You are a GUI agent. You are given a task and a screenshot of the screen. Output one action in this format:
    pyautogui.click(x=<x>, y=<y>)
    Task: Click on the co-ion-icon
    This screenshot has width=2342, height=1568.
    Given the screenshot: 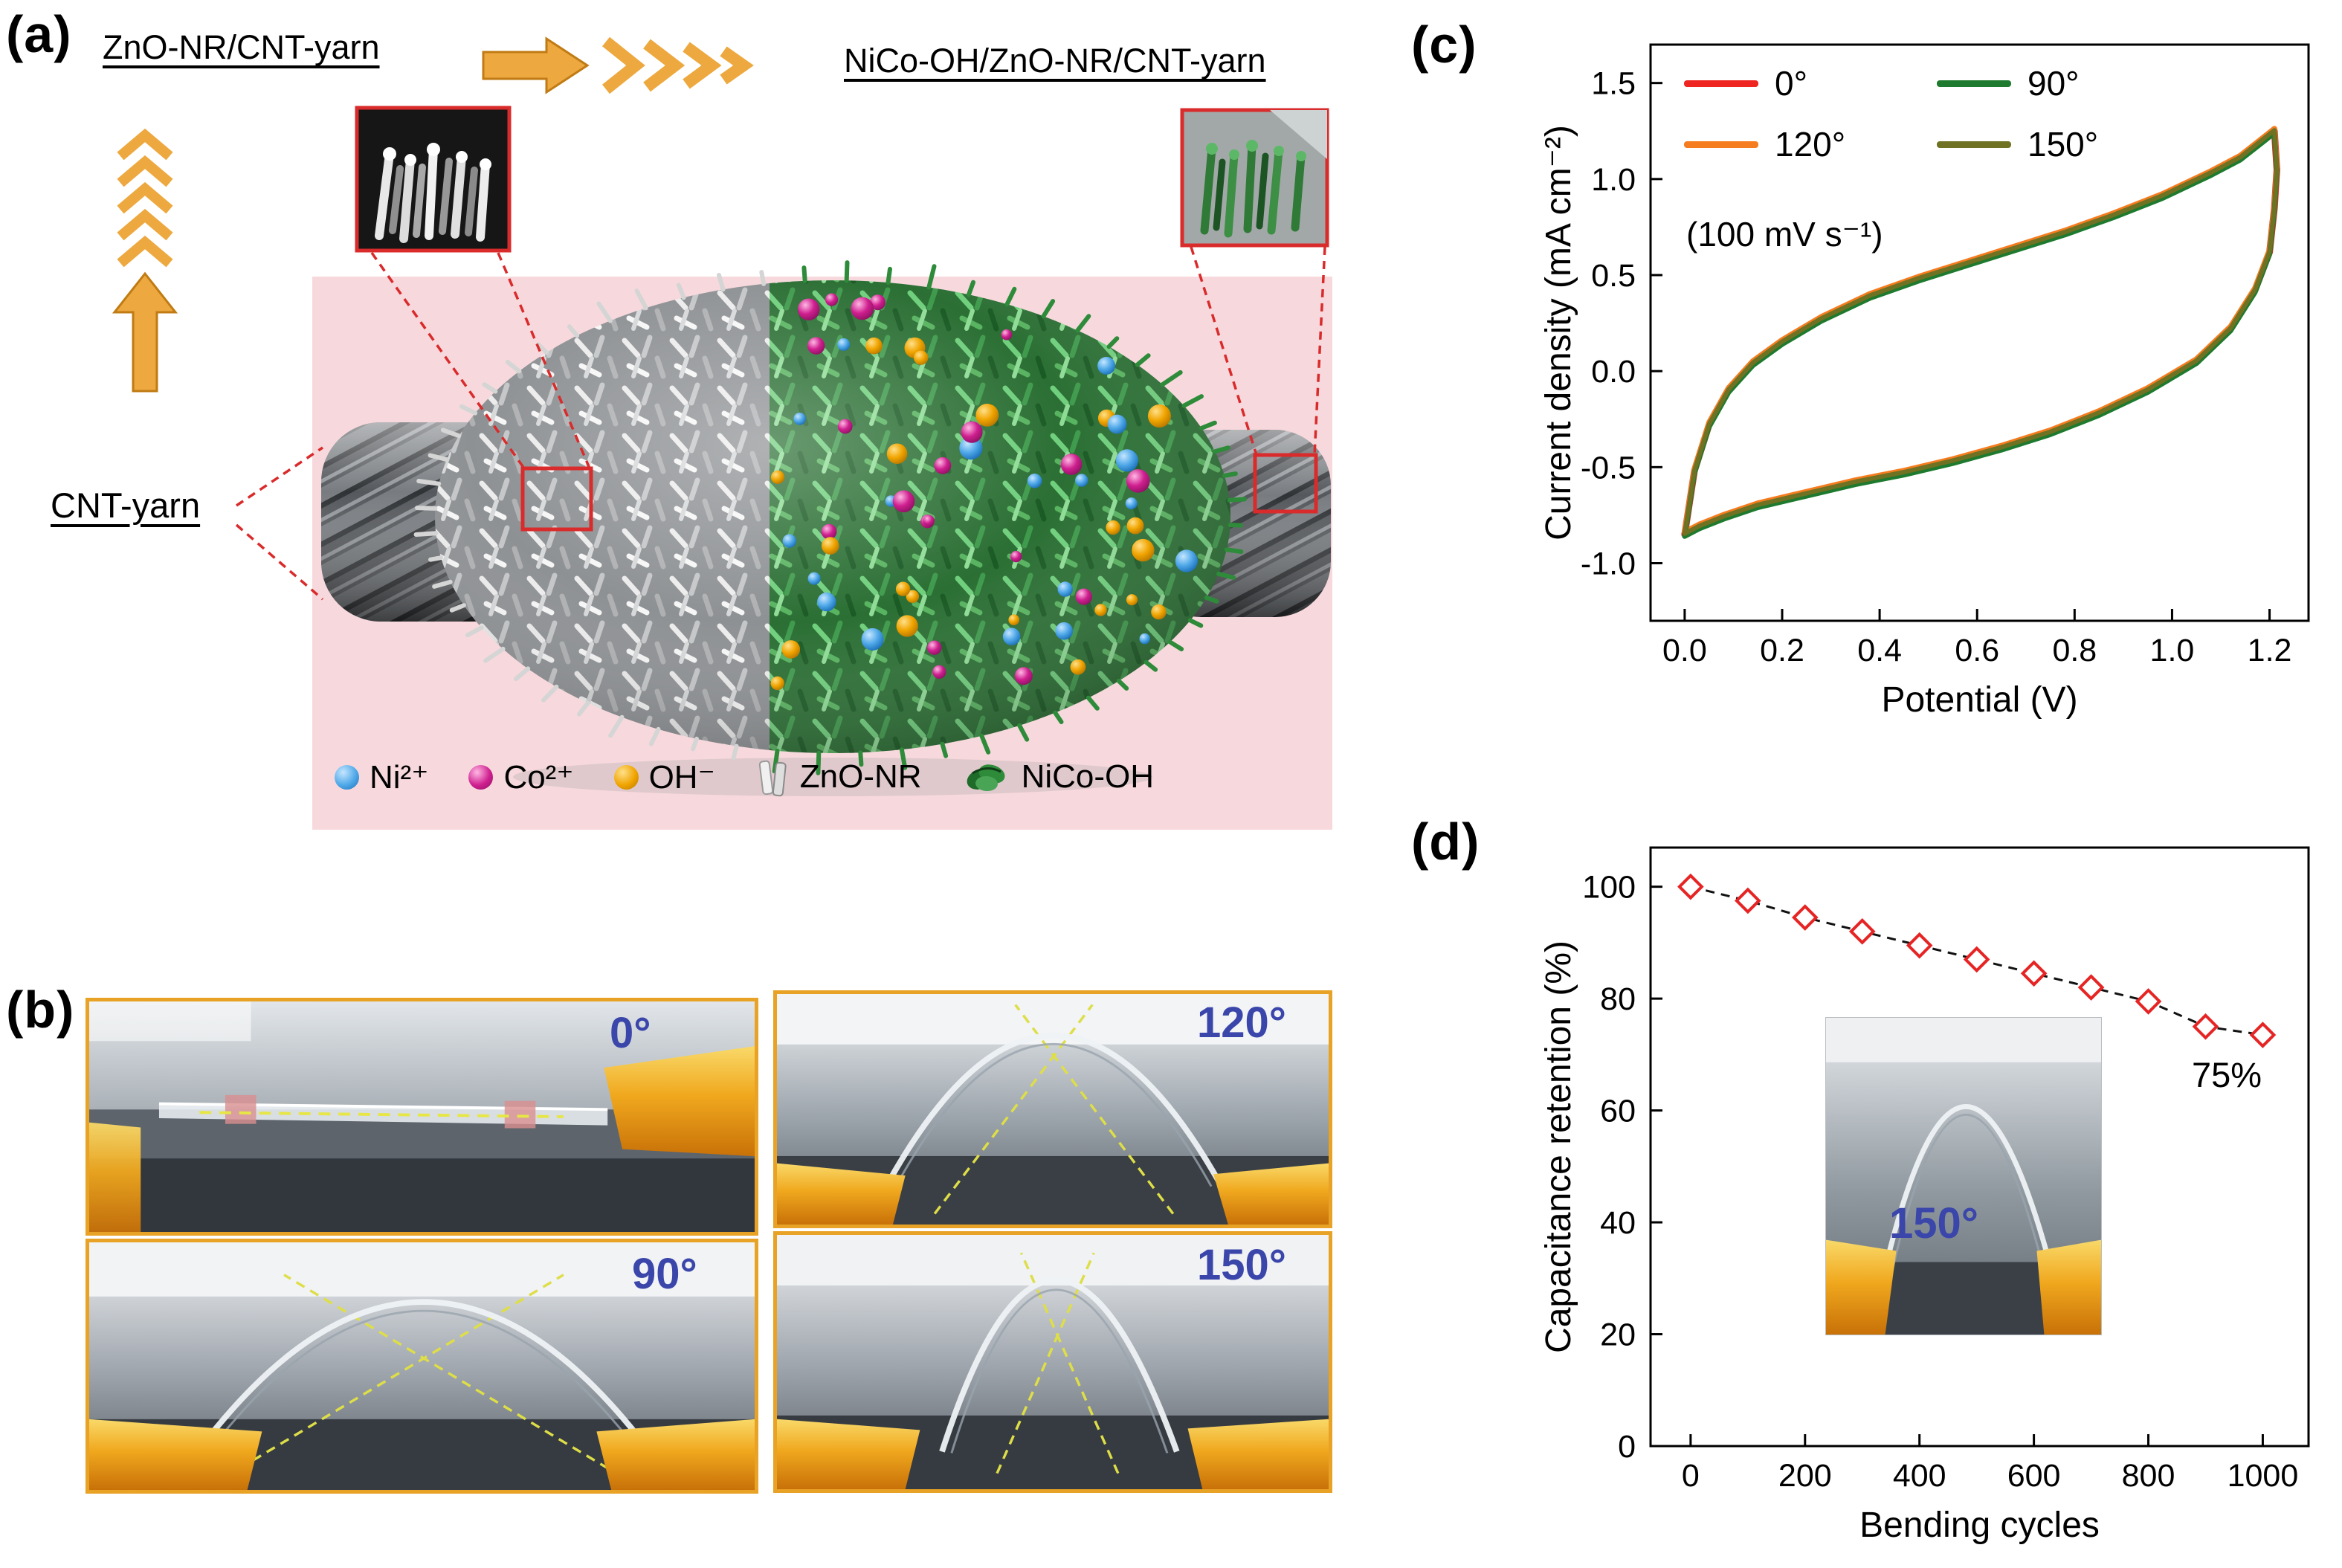 What is the action you would take?
    pyautogui.click(x=481, y=777)
    